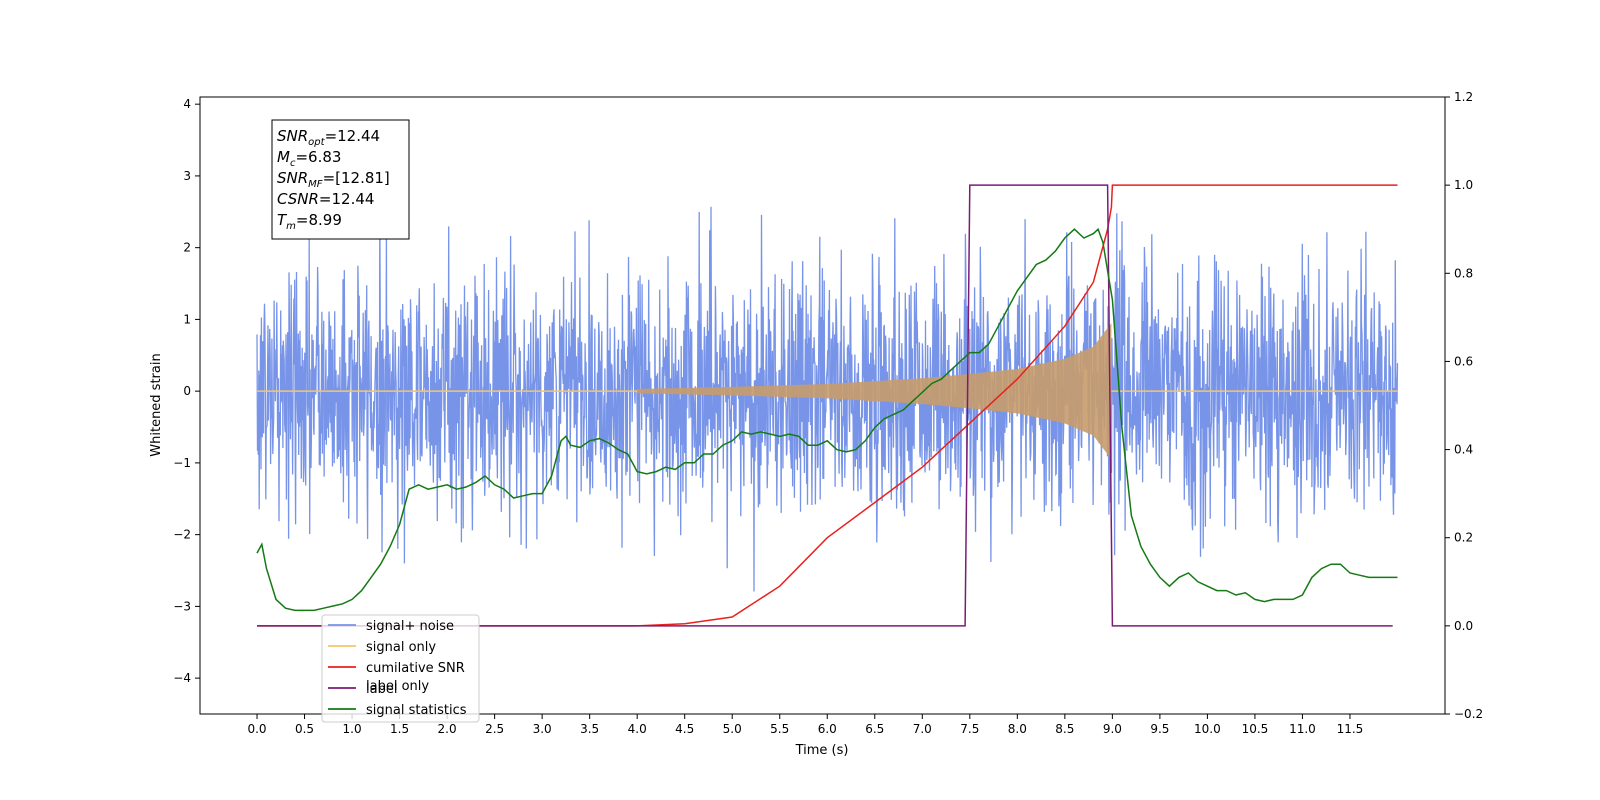  I want to click on annotation-line: SNRopt=12.44, so click(328, 137).